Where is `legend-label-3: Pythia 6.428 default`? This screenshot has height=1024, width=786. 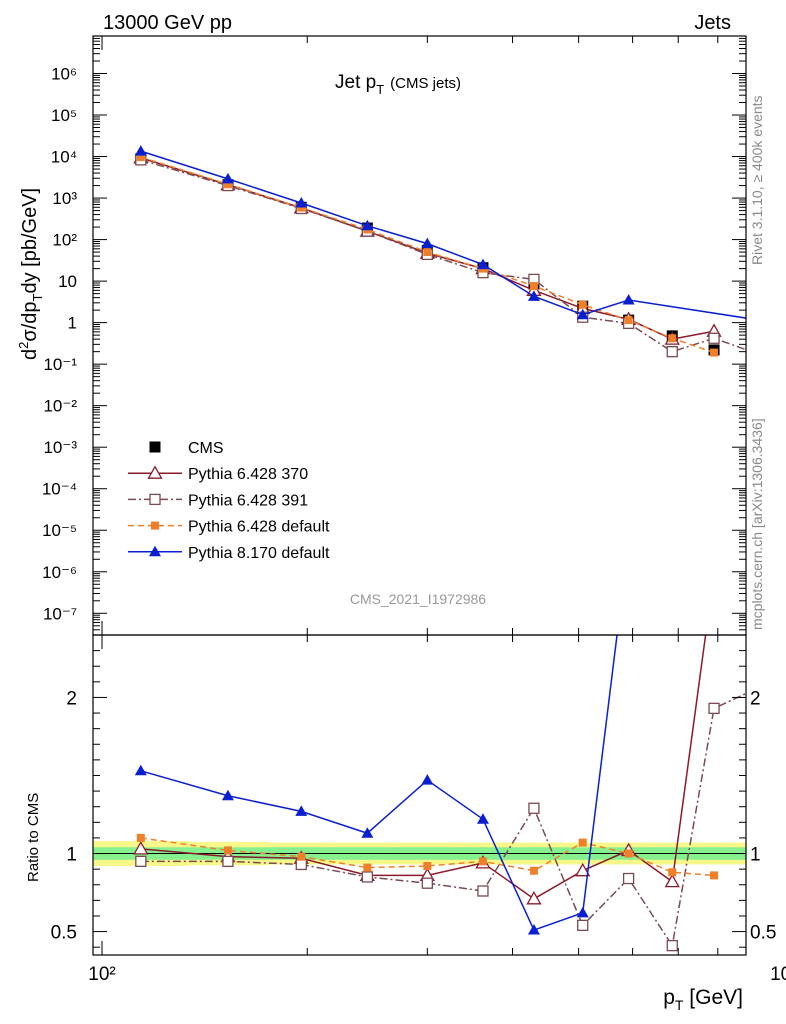 legend-label-3: Pythia 6.428 default is located at coordinates (259, 527).